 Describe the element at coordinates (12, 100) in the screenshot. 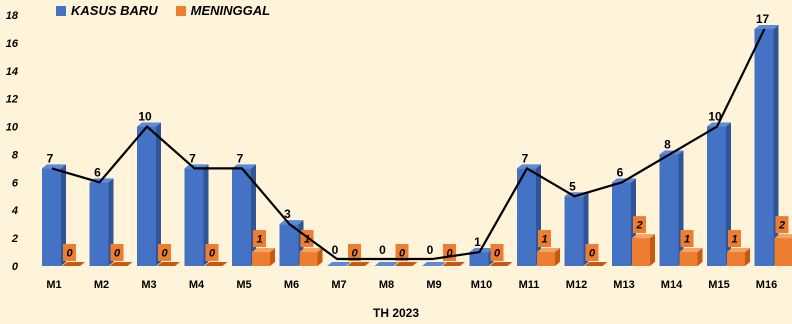

I see `y-tick-label: 12` at that location.